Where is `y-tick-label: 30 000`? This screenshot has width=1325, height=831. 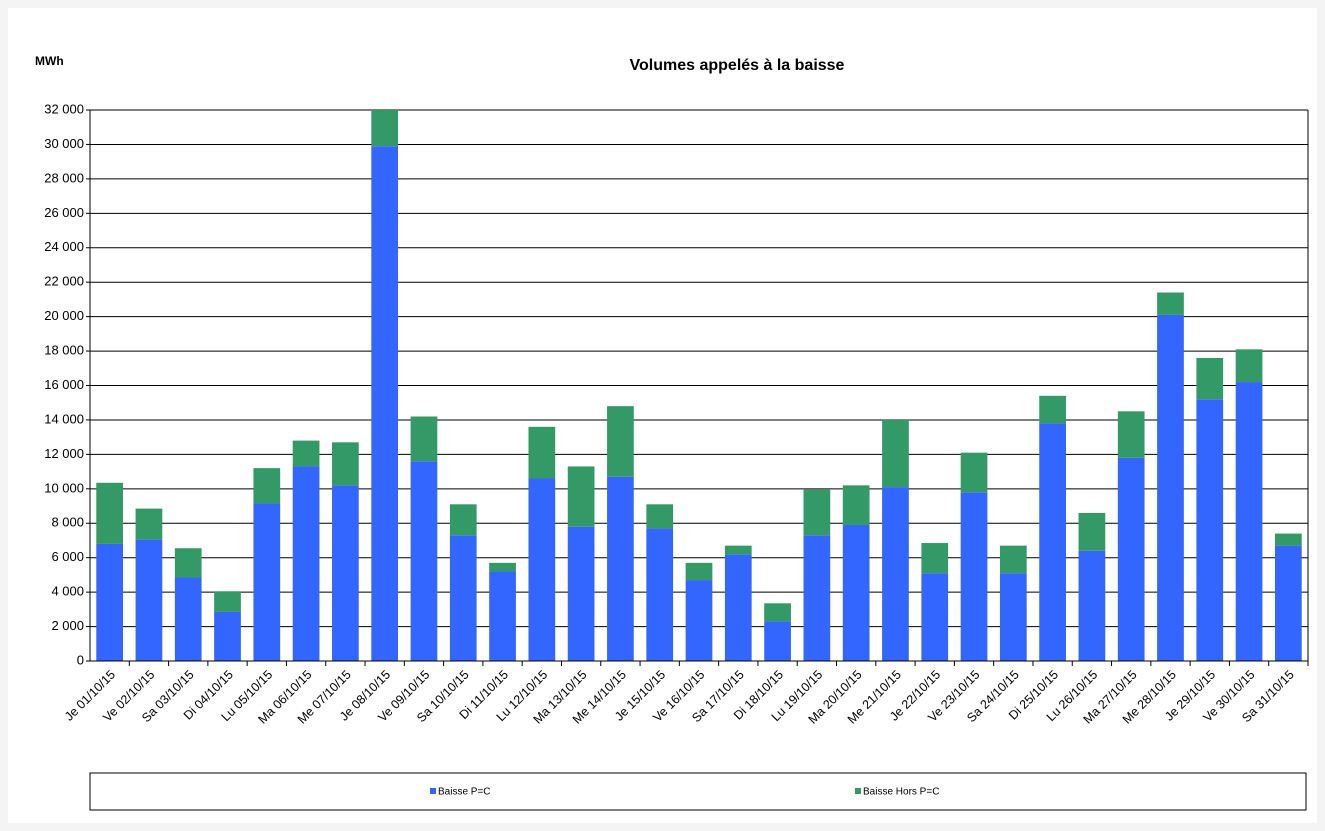
y-tick-label: 30 000 is located at coordinates (64, 143).